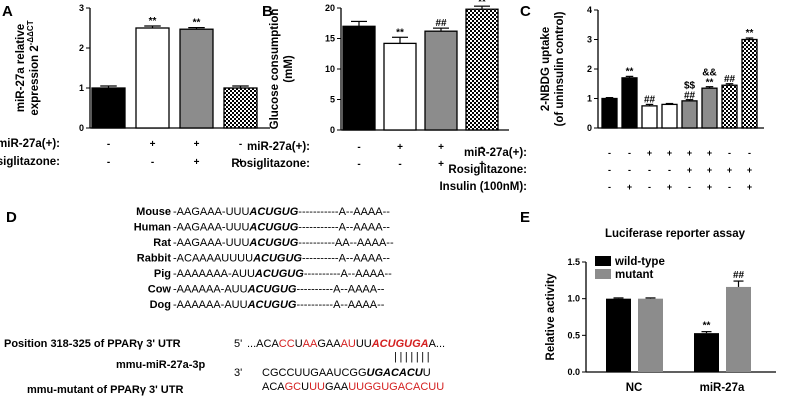 The image size is (786, 400). I want to click on sequence-prefix: -AAAAAAA-AUU, so click(214, 274).